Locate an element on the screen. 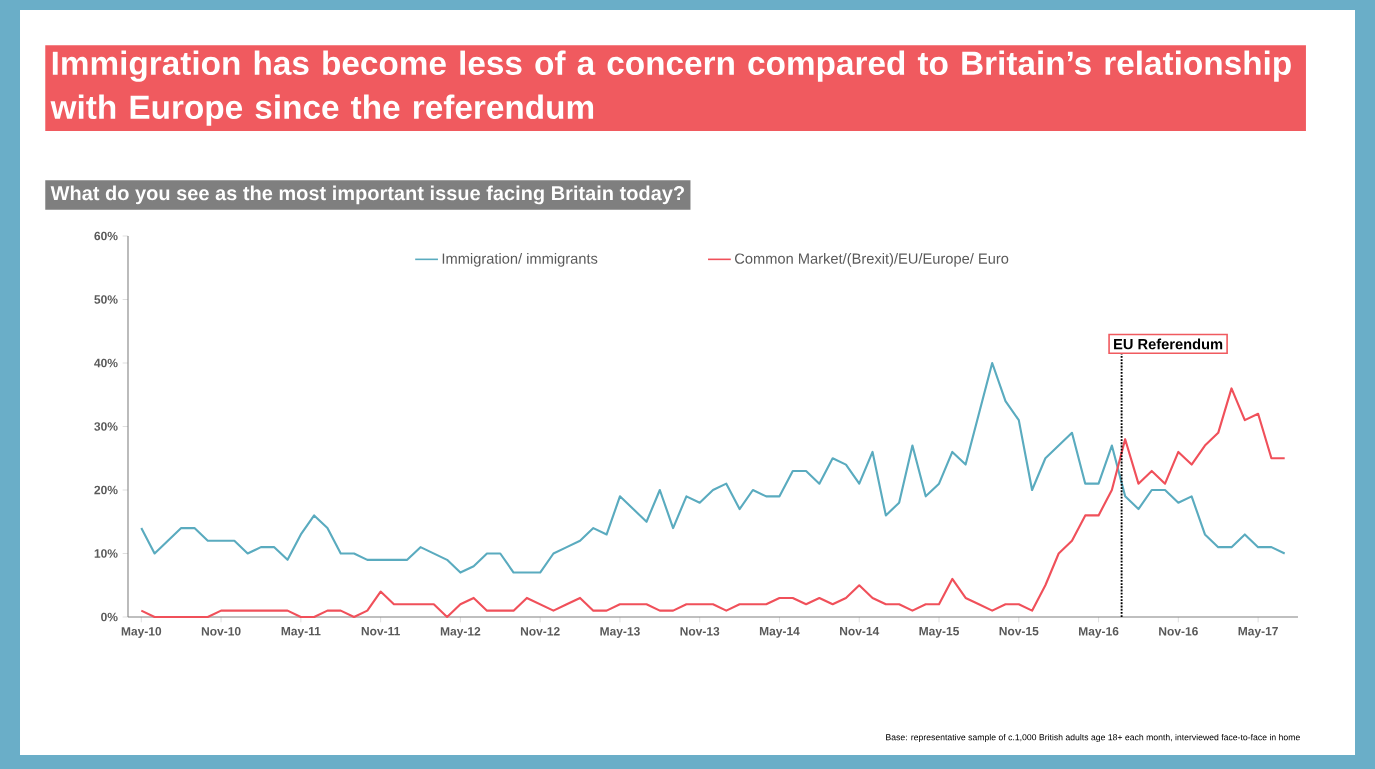  y-tick-label: 0% is located at coordinates (109, 617).